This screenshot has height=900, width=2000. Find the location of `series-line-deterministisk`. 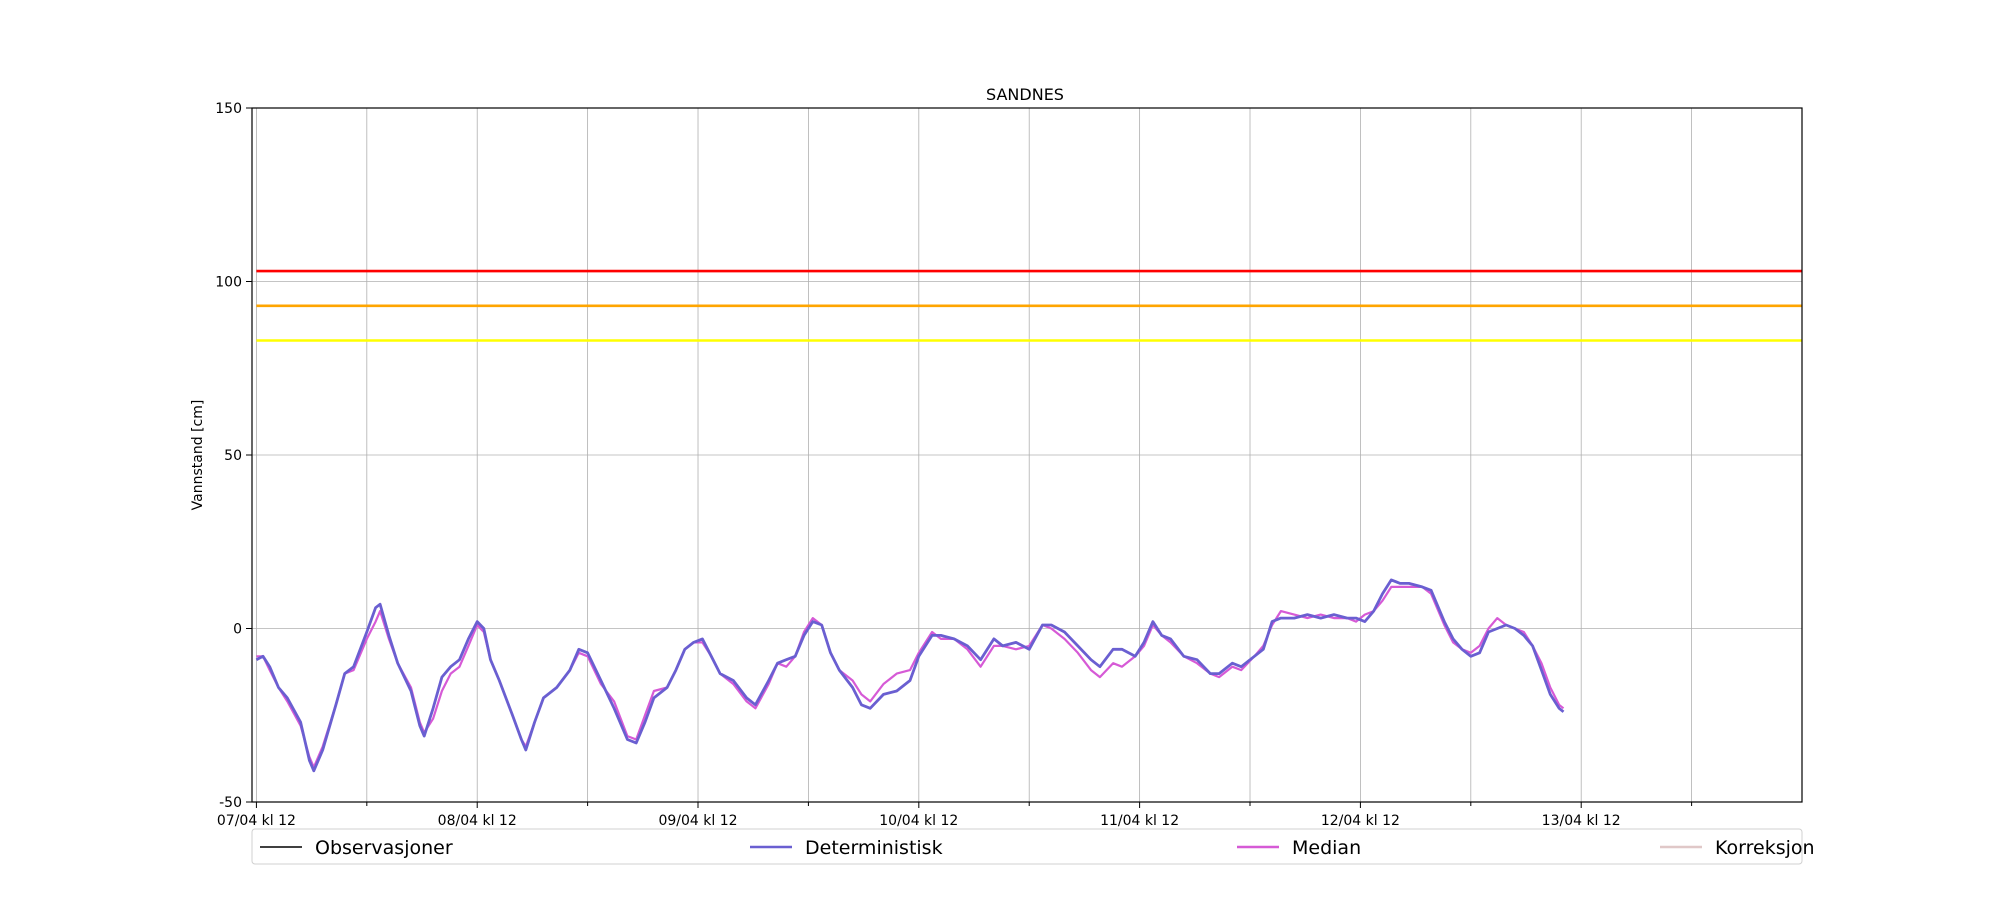

series-line-deterministisk is located at coordinates (910, 675).